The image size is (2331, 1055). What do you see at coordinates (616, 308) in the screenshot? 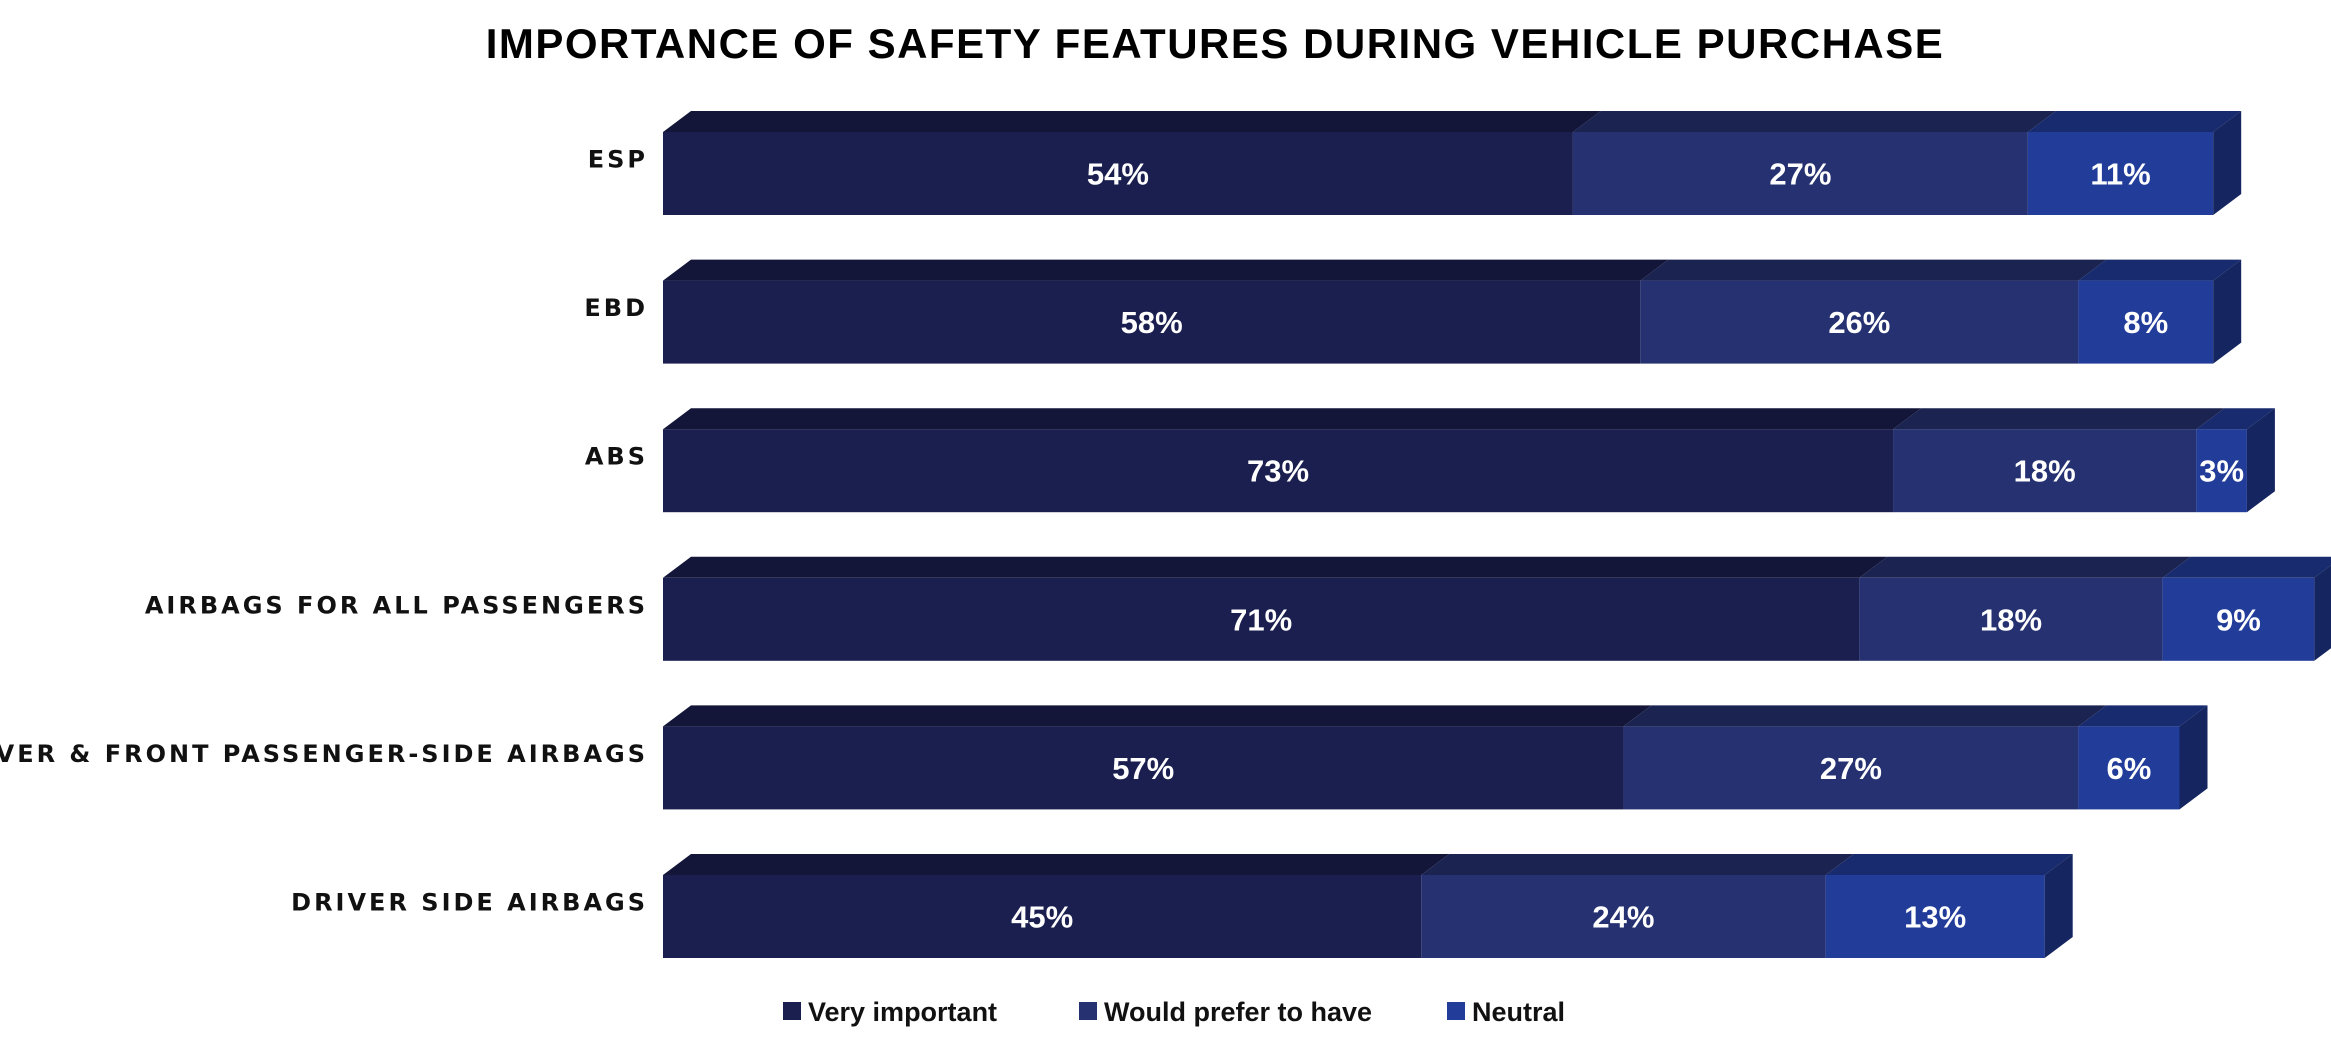
I see `category-label: EBD` at bounding box center [616, 308].